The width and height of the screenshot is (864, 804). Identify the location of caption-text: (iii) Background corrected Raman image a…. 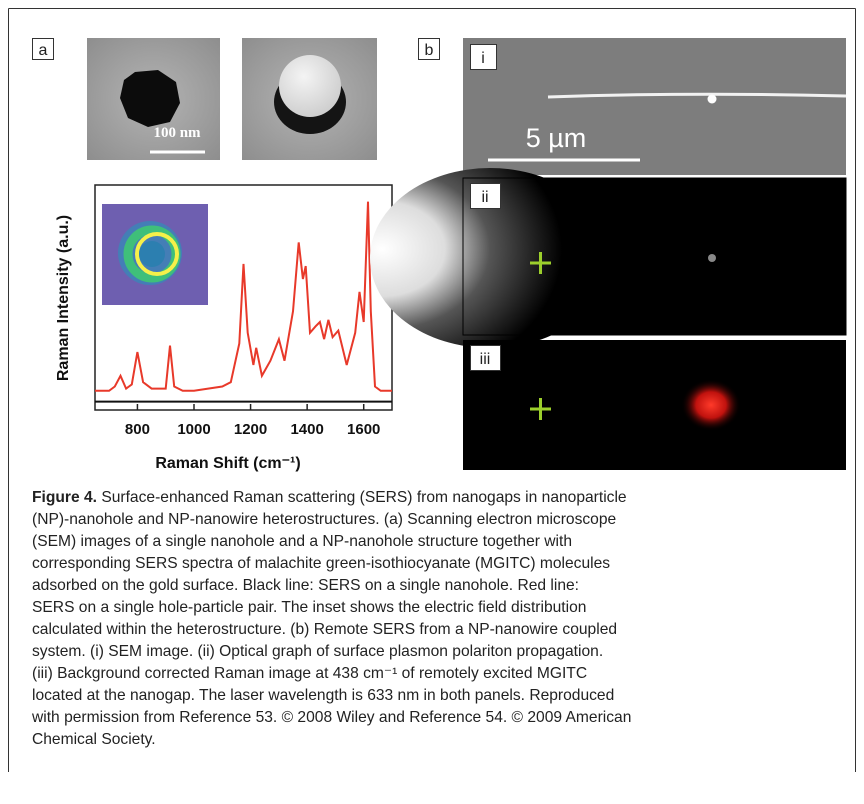
(309, 673).